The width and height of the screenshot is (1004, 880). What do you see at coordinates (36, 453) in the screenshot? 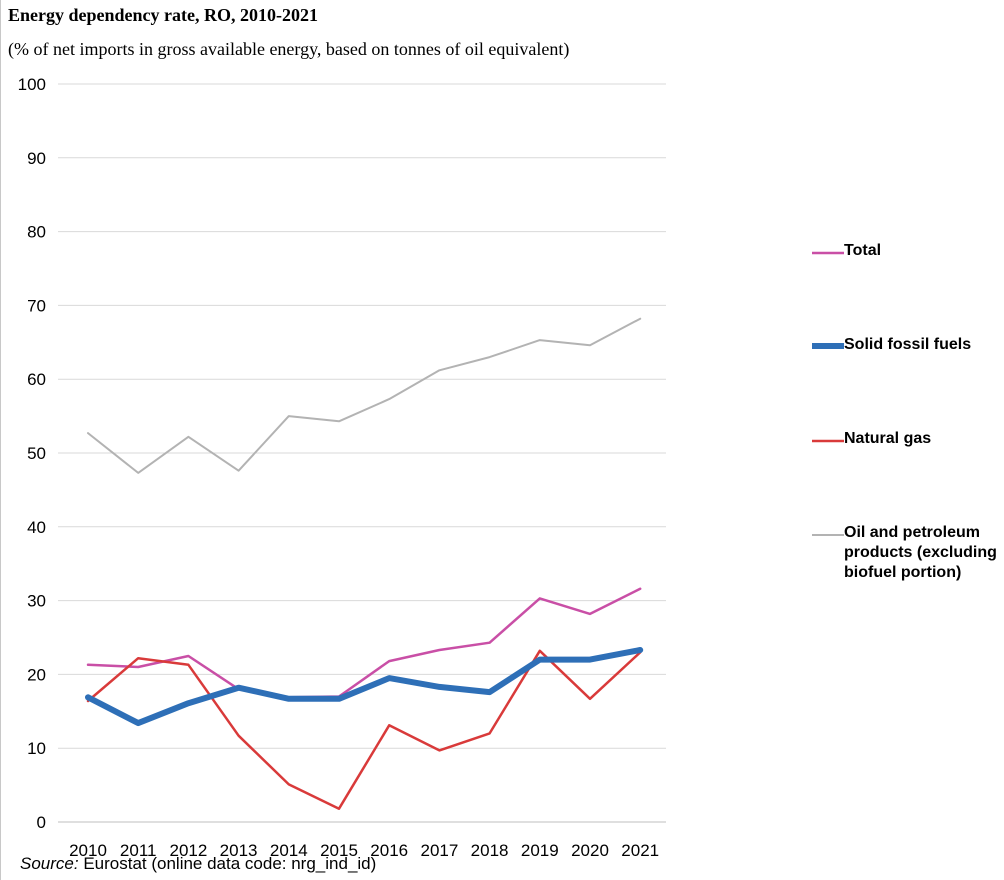
I see `y-tick-label: 50` at bounding box center [36, 453].